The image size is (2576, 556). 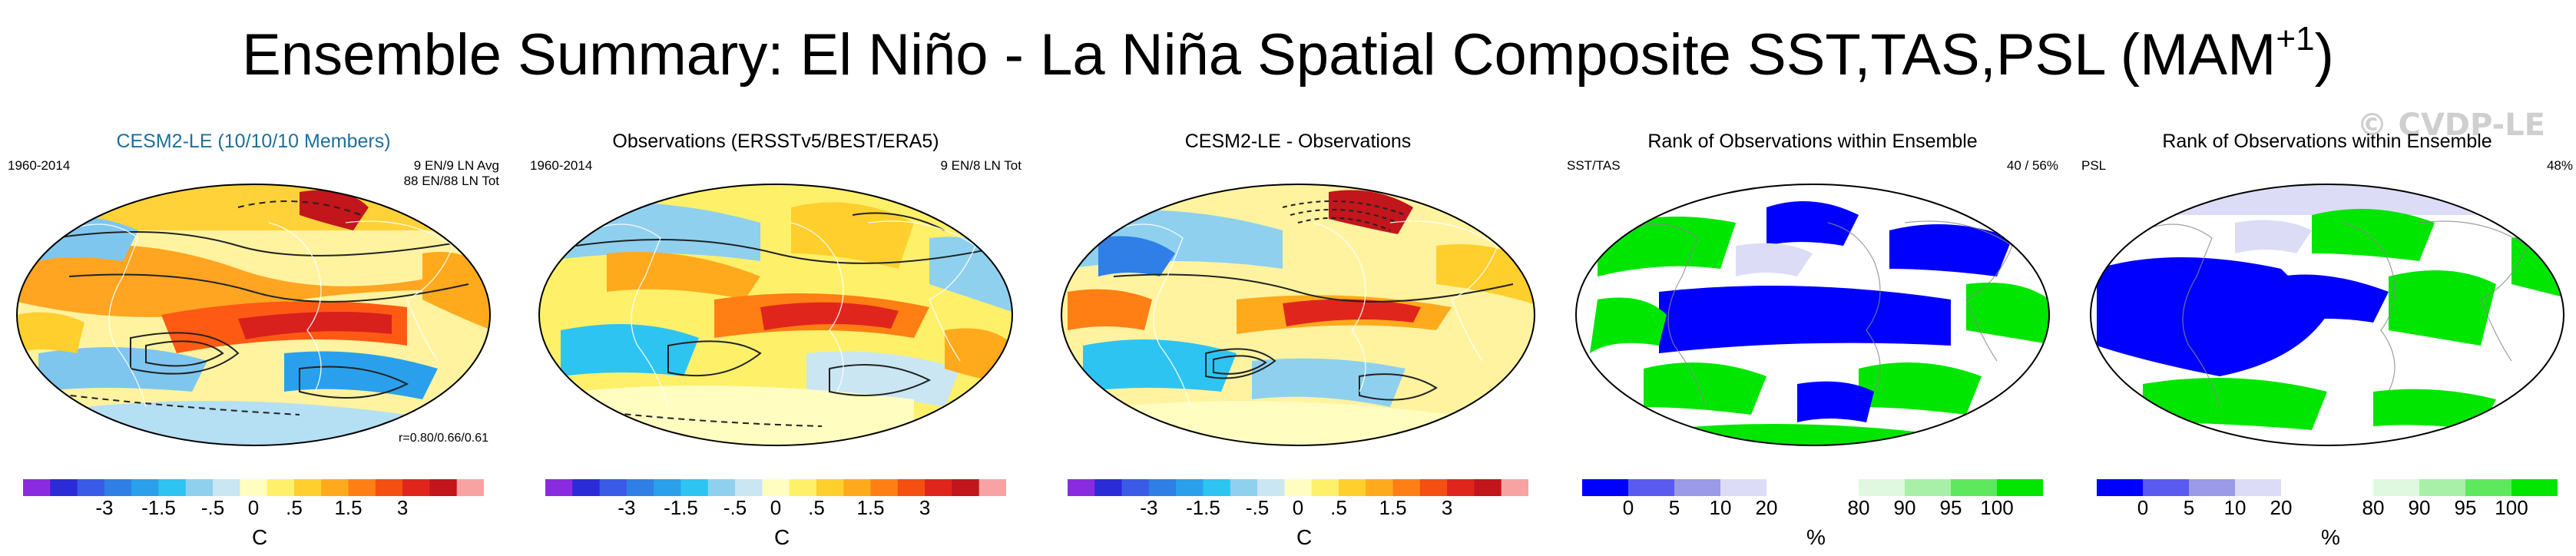 I want to click on member-info: 9 EN/9 LN Avg 88 EN/88 LN Tot, so click(x=451, y=173).